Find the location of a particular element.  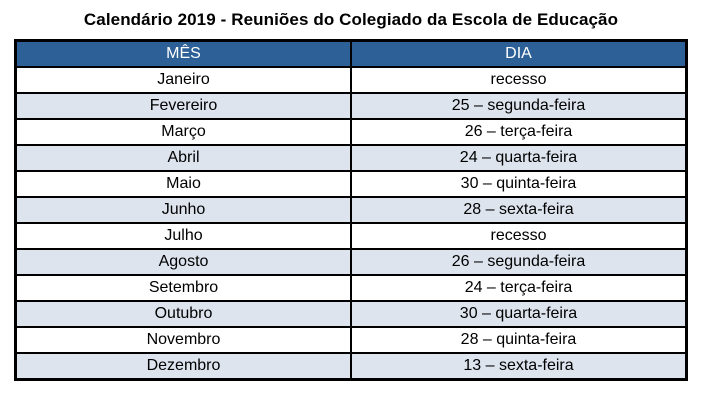

table-row: Janeiro recesso is located at coordinates (351, 80).